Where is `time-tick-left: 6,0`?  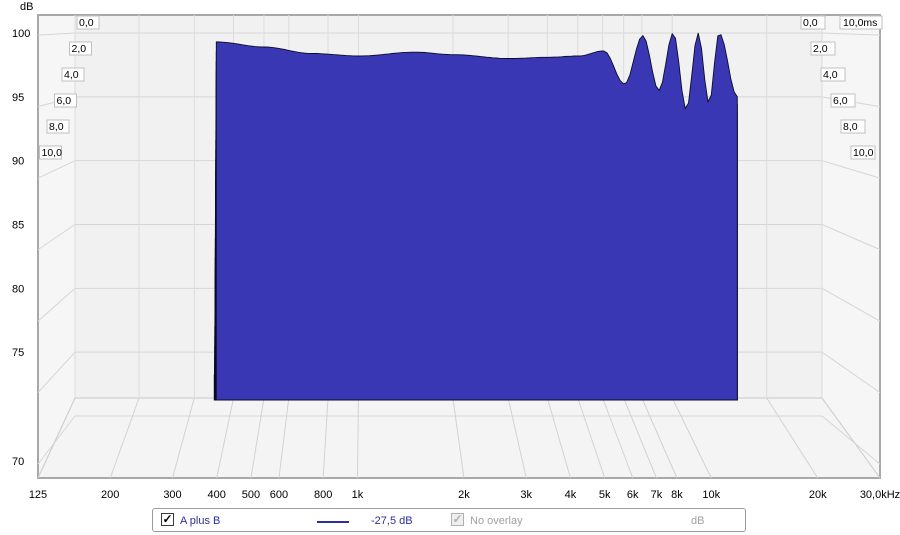
time-tick-left: 6,0 is located at coordinates (65, 100).